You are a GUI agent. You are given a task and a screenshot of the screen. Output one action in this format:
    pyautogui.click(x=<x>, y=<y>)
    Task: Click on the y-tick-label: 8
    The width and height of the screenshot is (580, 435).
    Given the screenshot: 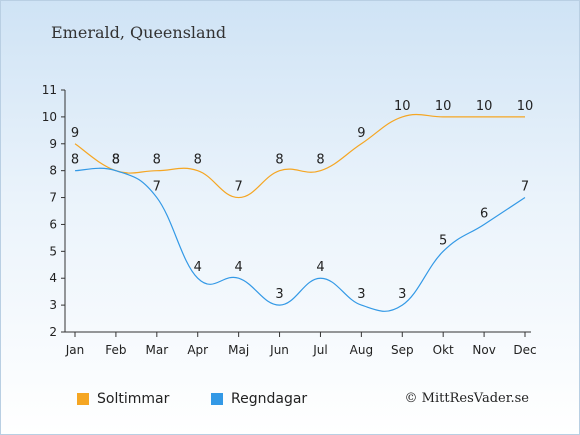 What is the action you would take?
    pyautogui.click(x=53, y=171)
    